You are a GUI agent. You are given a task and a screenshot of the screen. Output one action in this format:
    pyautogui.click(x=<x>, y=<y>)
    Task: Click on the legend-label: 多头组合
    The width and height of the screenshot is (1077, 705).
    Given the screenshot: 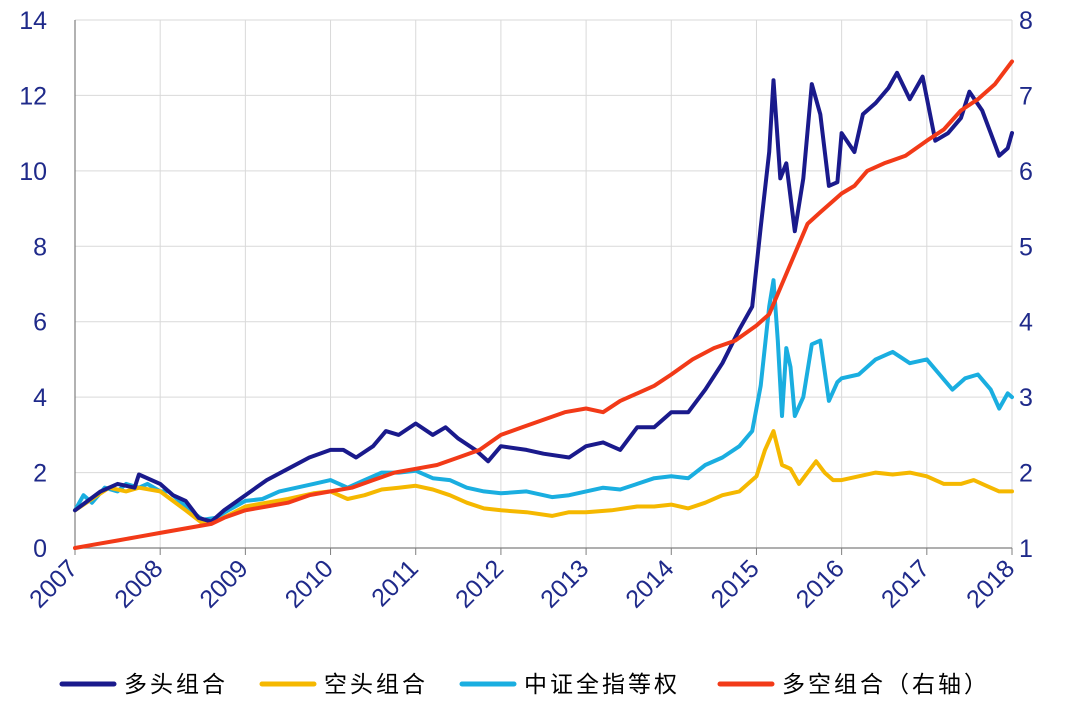 What is the action you would take?
    pyautogui.click(x=176, y=685)
    